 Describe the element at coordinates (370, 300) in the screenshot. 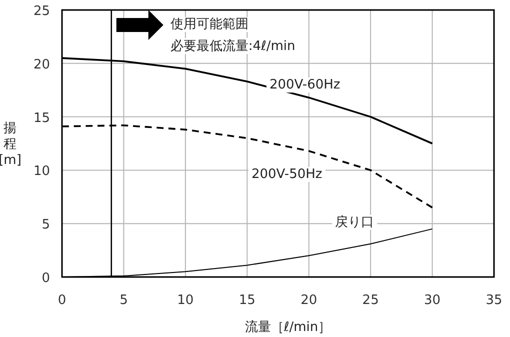

I see `x-tick-label: 25` at that location.